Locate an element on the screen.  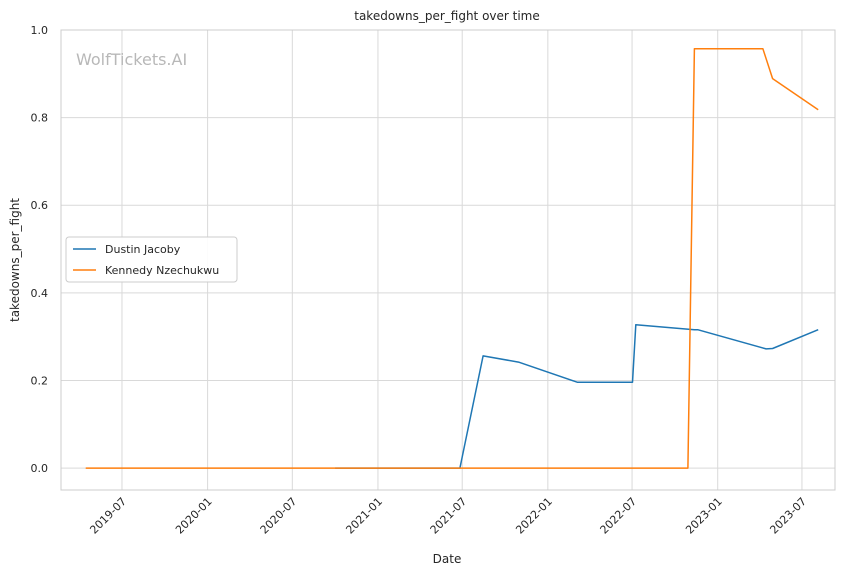
x-tick-label: 2023-01 is located at coordinates (704, 516).